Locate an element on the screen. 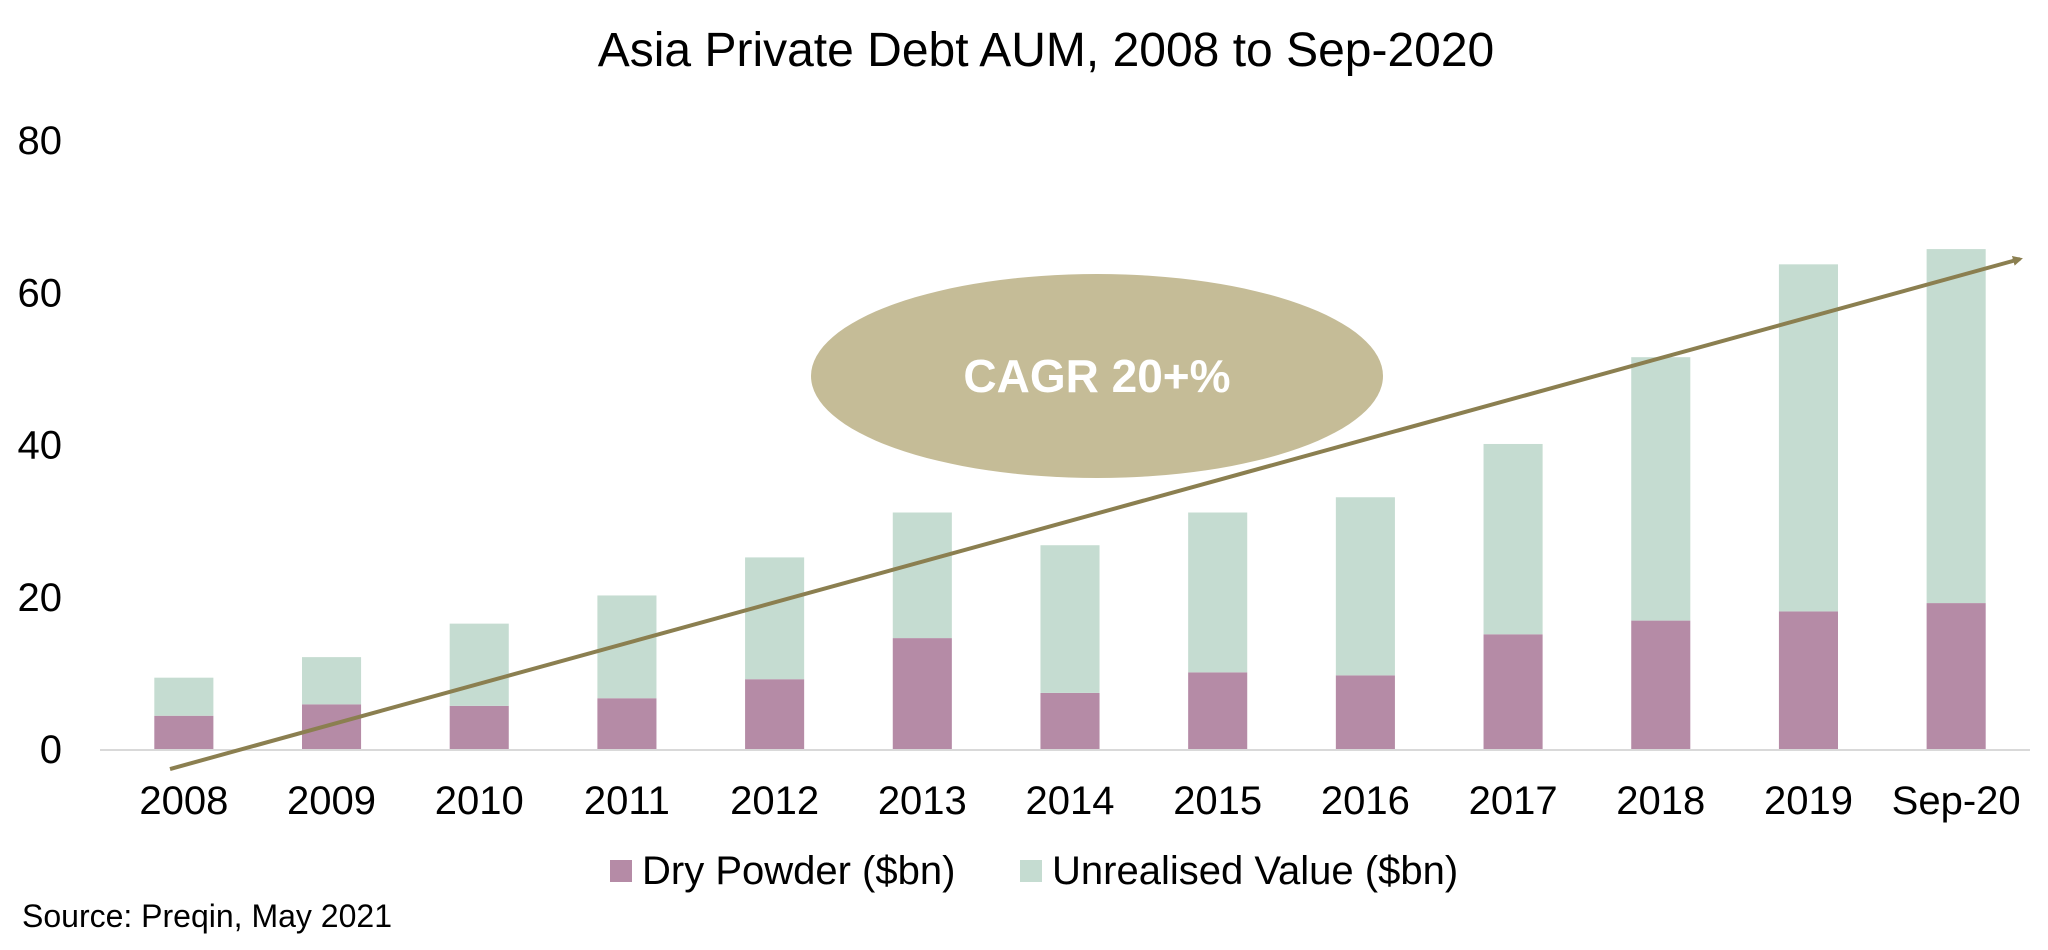 The height and width of the screenshot is (950, 2048). x-tick-label: 2009 is located at coordinates (331, 801).